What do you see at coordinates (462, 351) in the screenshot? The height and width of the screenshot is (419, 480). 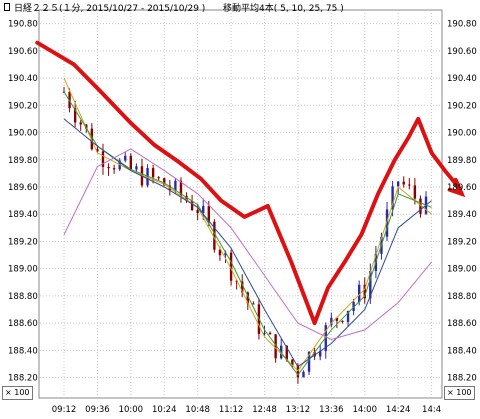 I see `y-tick-label-right: 188.40` at bounding box center [462, 351].